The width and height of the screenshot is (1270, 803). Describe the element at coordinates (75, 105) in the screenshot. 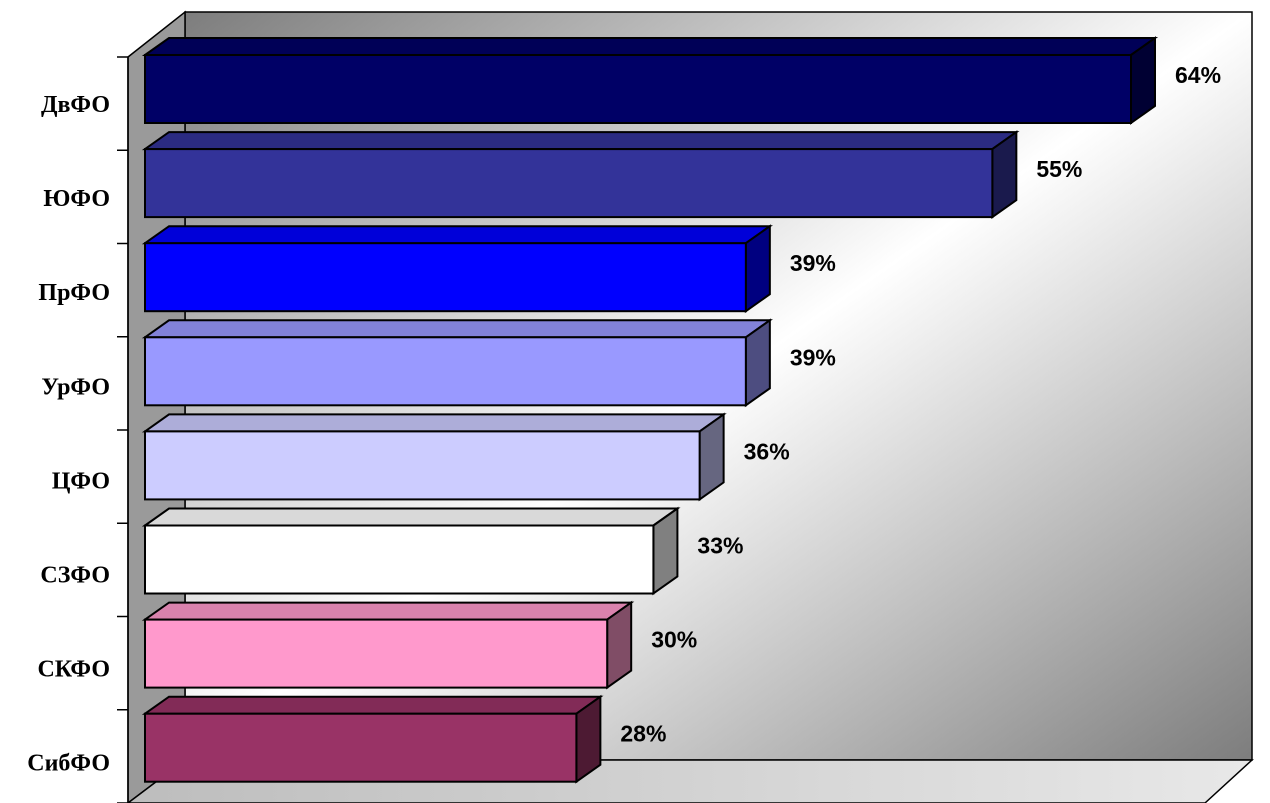

I see `category-label: ДвФО` at that location.